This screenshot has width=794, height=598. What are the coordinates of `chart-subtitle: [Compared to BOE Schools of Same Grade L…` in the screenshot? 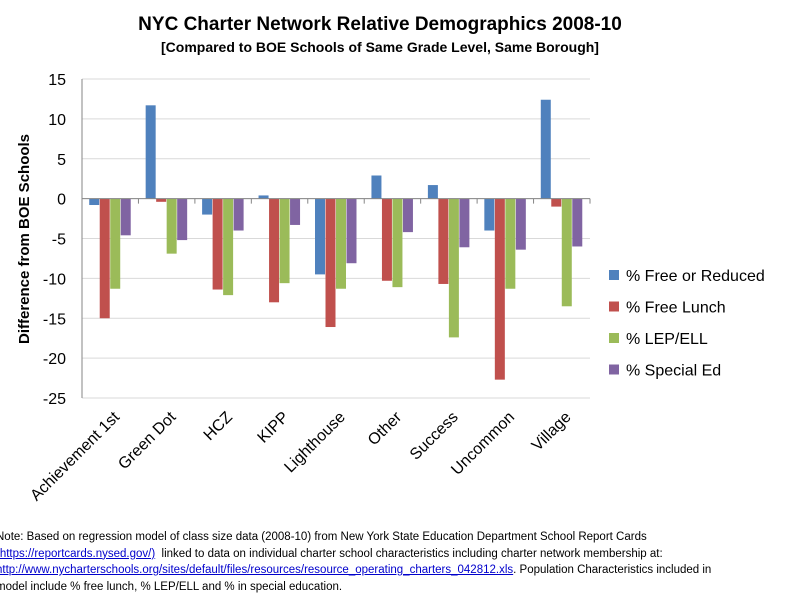 It's located at (380, 47).